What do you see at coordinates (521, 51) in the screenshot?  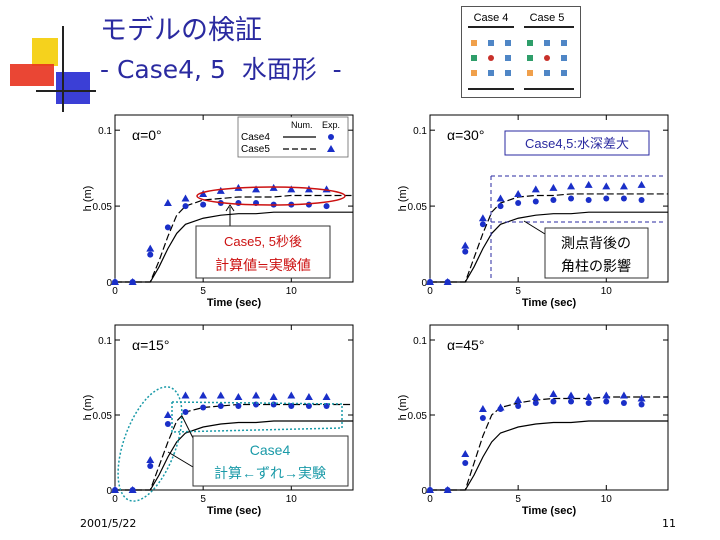 I see `case-diagram-svg: Case 4 Case 5` at bounding box center [521, 51].